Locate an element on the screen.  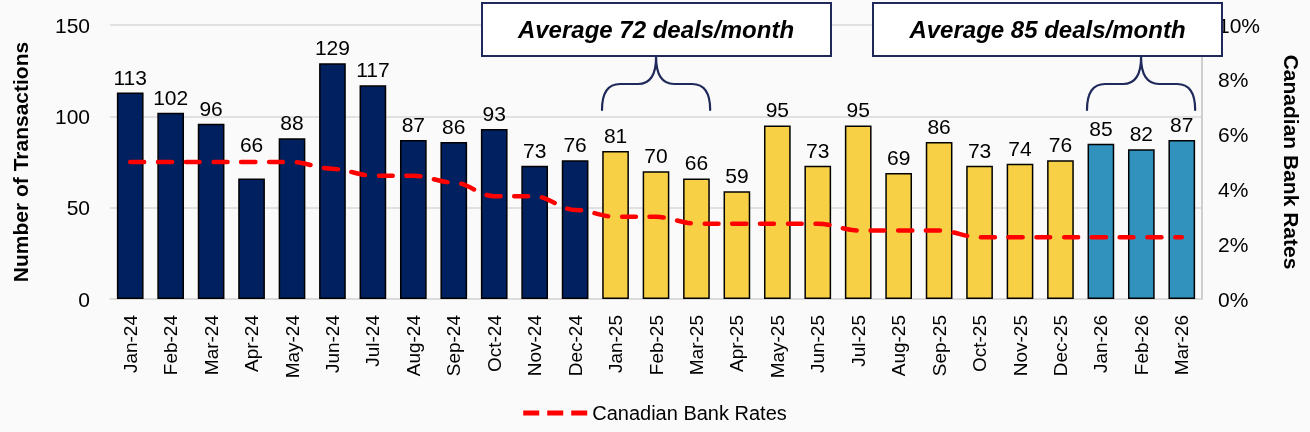
x-tick-label: Dec-25 is located at coordinates (1060, 346).